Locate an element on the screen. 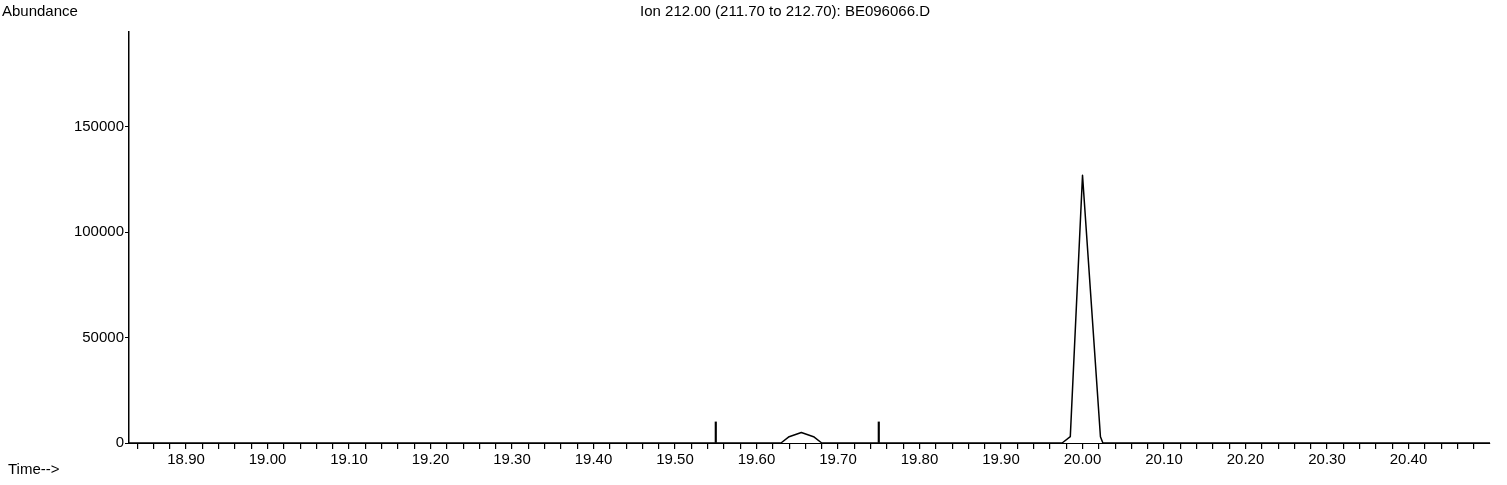 The width and height of the screenshot is (1507, 485). x-tick-label: 19.40 is located at coordinates (593, 459).